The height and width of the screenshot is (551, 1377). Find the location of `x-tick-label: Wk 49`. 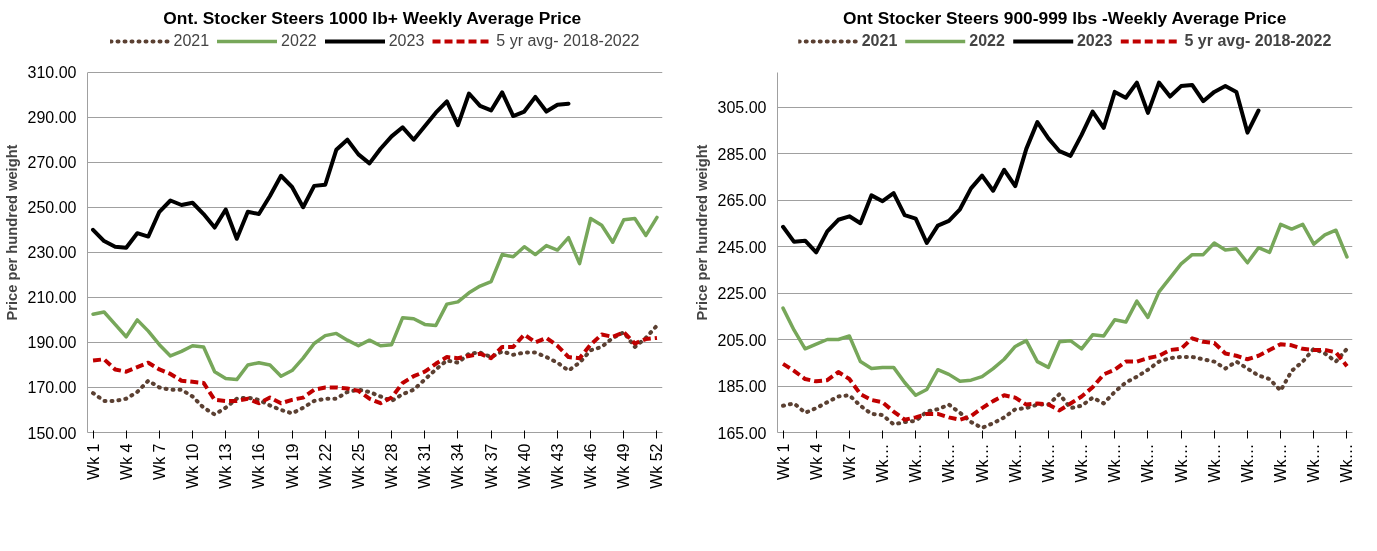

x-tick-label: Wk 49 is located at coordinates (624, 466).